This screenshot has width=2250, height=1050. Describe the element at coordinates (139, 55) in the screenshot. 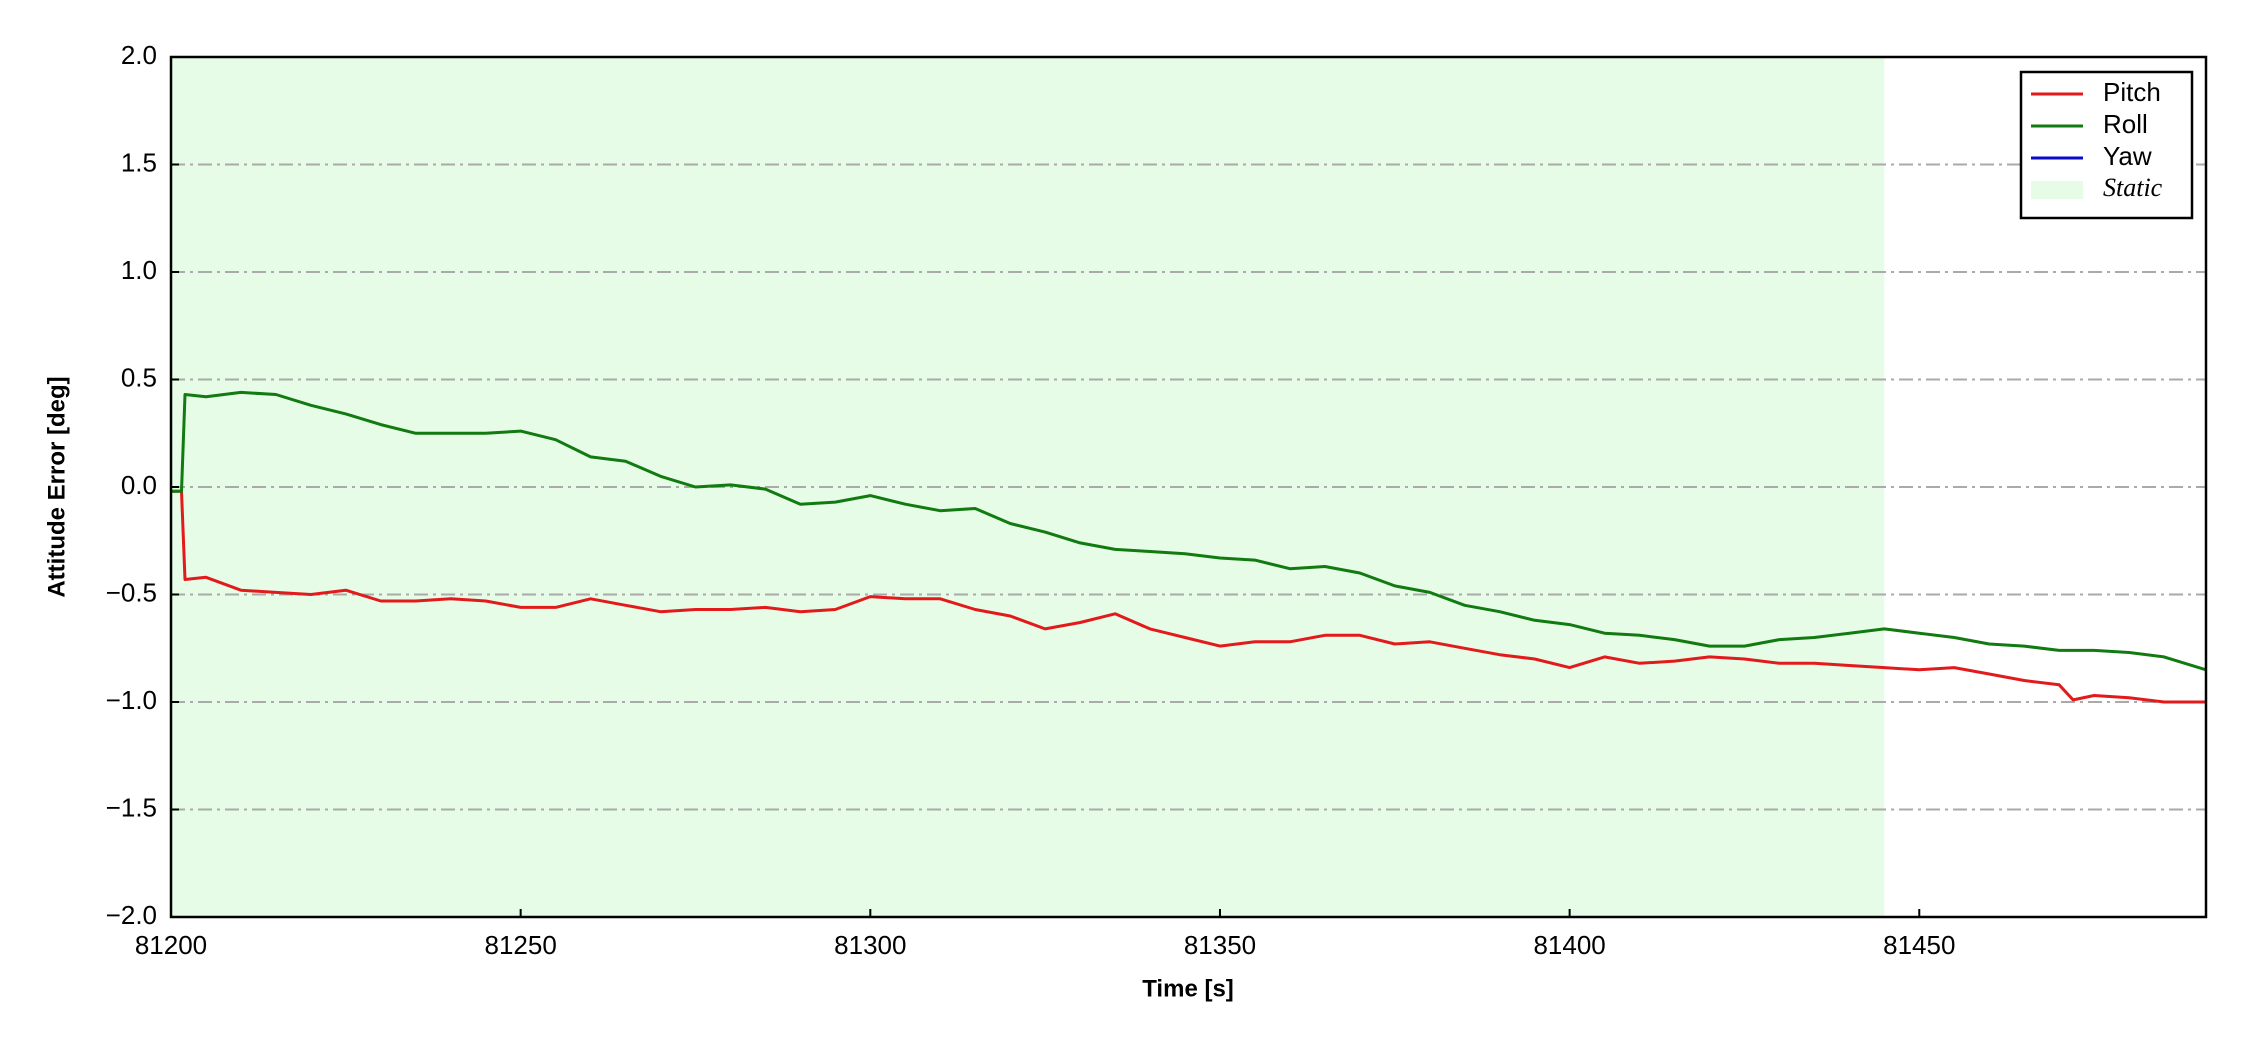

I see `y-tick-label: 2.0` at that location.